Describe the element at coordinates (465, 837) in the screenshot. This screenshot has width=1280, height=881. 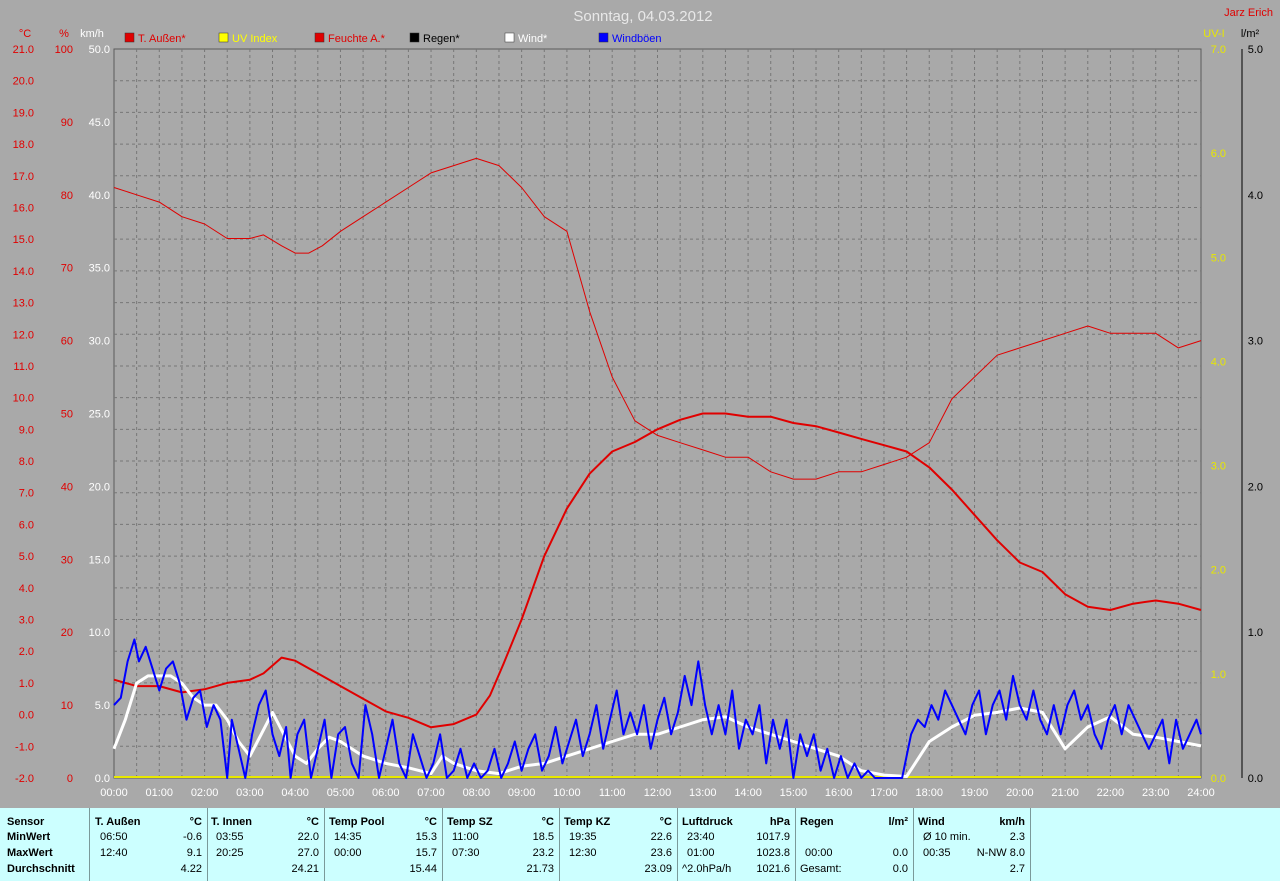
I see `stats-min-time: 11:00` at that location.